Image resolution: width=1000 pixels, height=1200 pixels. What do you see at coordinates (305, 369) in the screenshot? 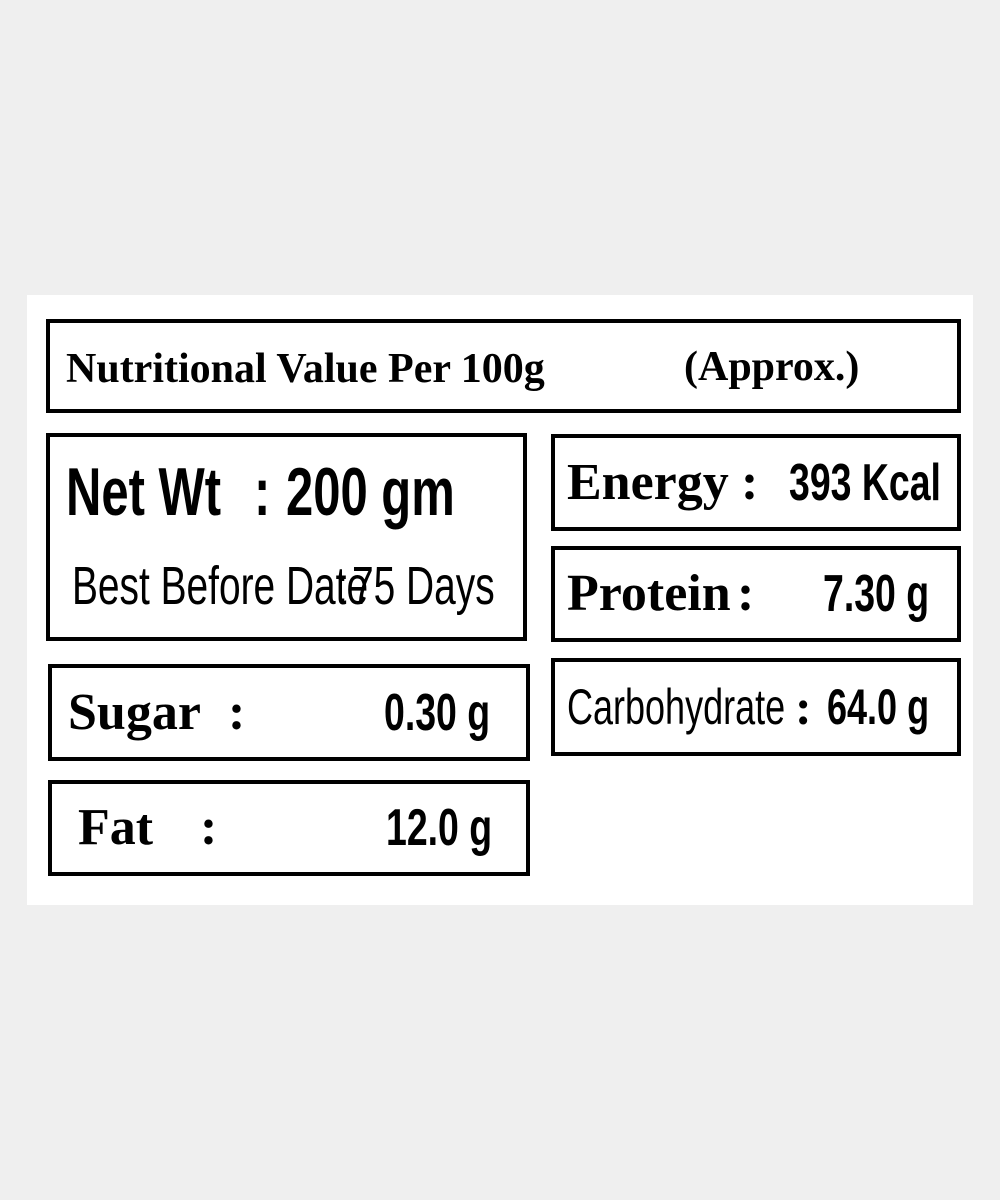
I see `title: Nutritional Value Per 100g` at bounding box center [305, 369].